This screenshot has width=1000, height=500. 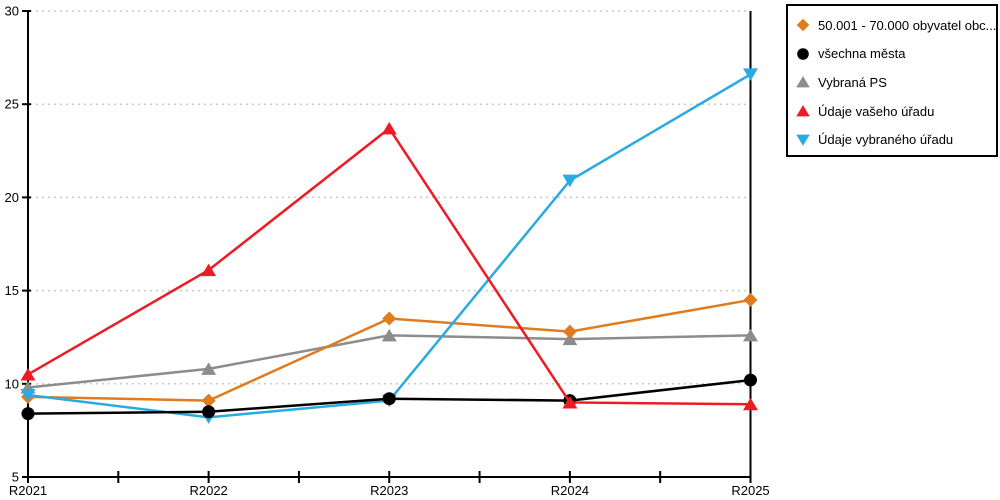 What do you see at coordinates (803, 140) in the screenshot?
I see `triangle-down-legend-icon` at bounding box center [803, 140].